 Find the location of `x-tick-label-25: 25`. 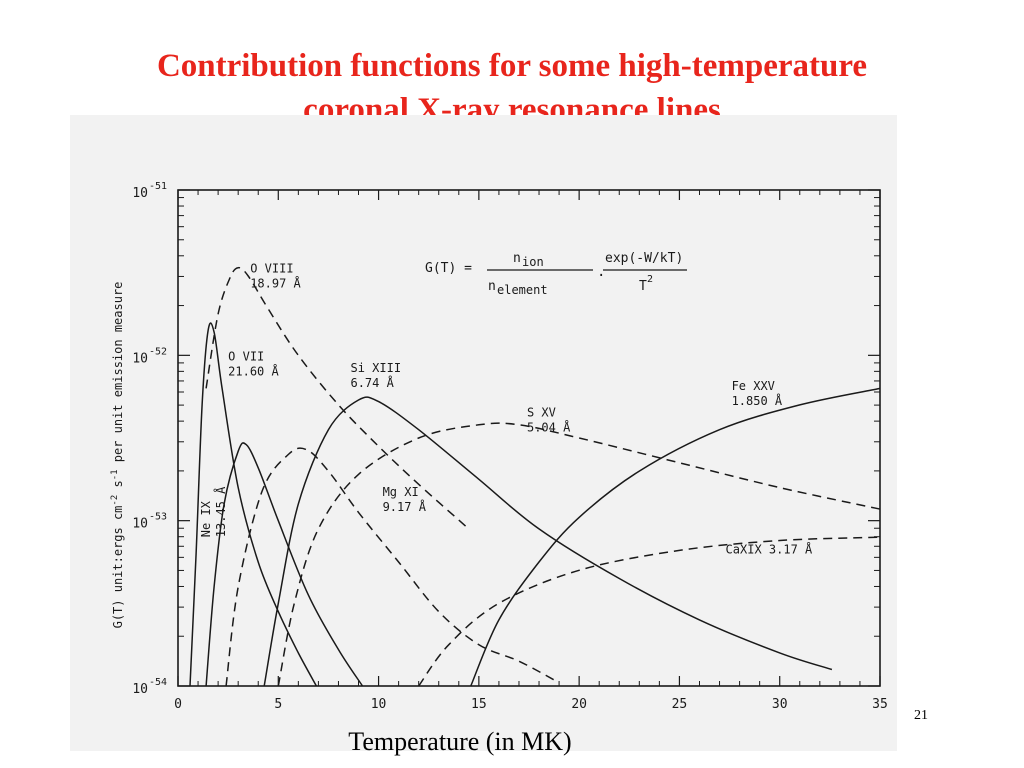

x-tick-label-25: 25 is located at coordinates (680, 704).